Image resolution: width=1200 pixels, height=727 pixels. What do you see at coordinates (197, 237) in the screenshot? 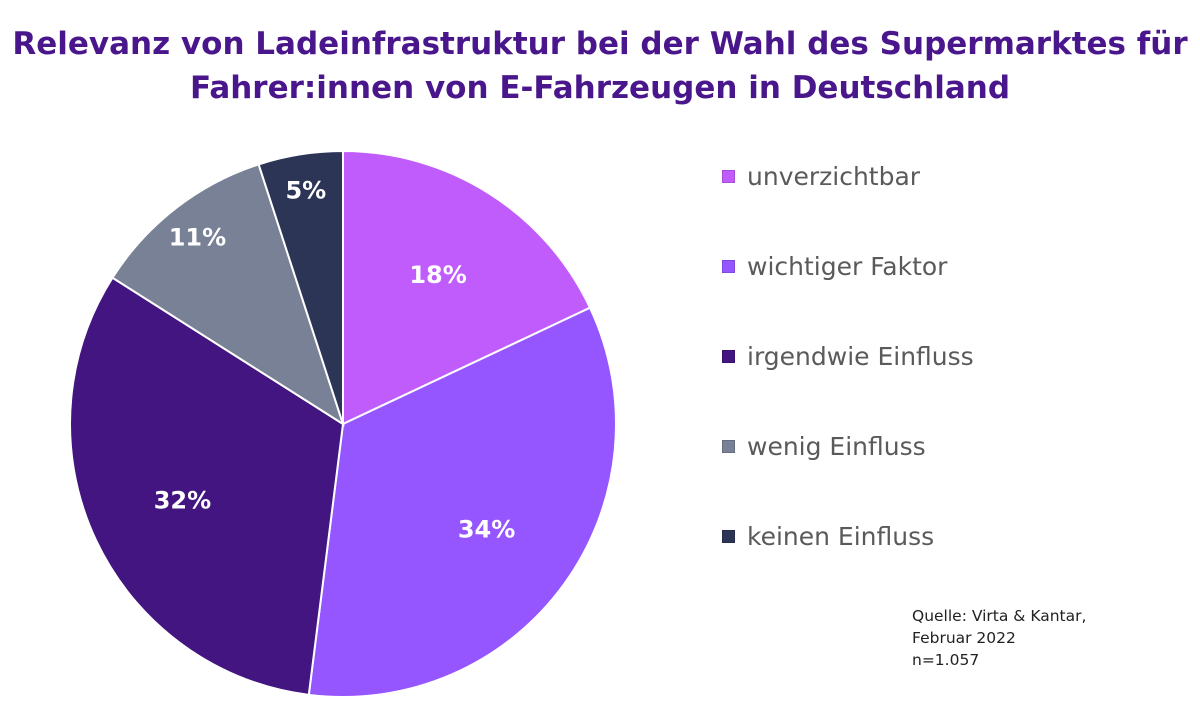
I see `data-label-3: 11%` at bounding box center [197, 237].